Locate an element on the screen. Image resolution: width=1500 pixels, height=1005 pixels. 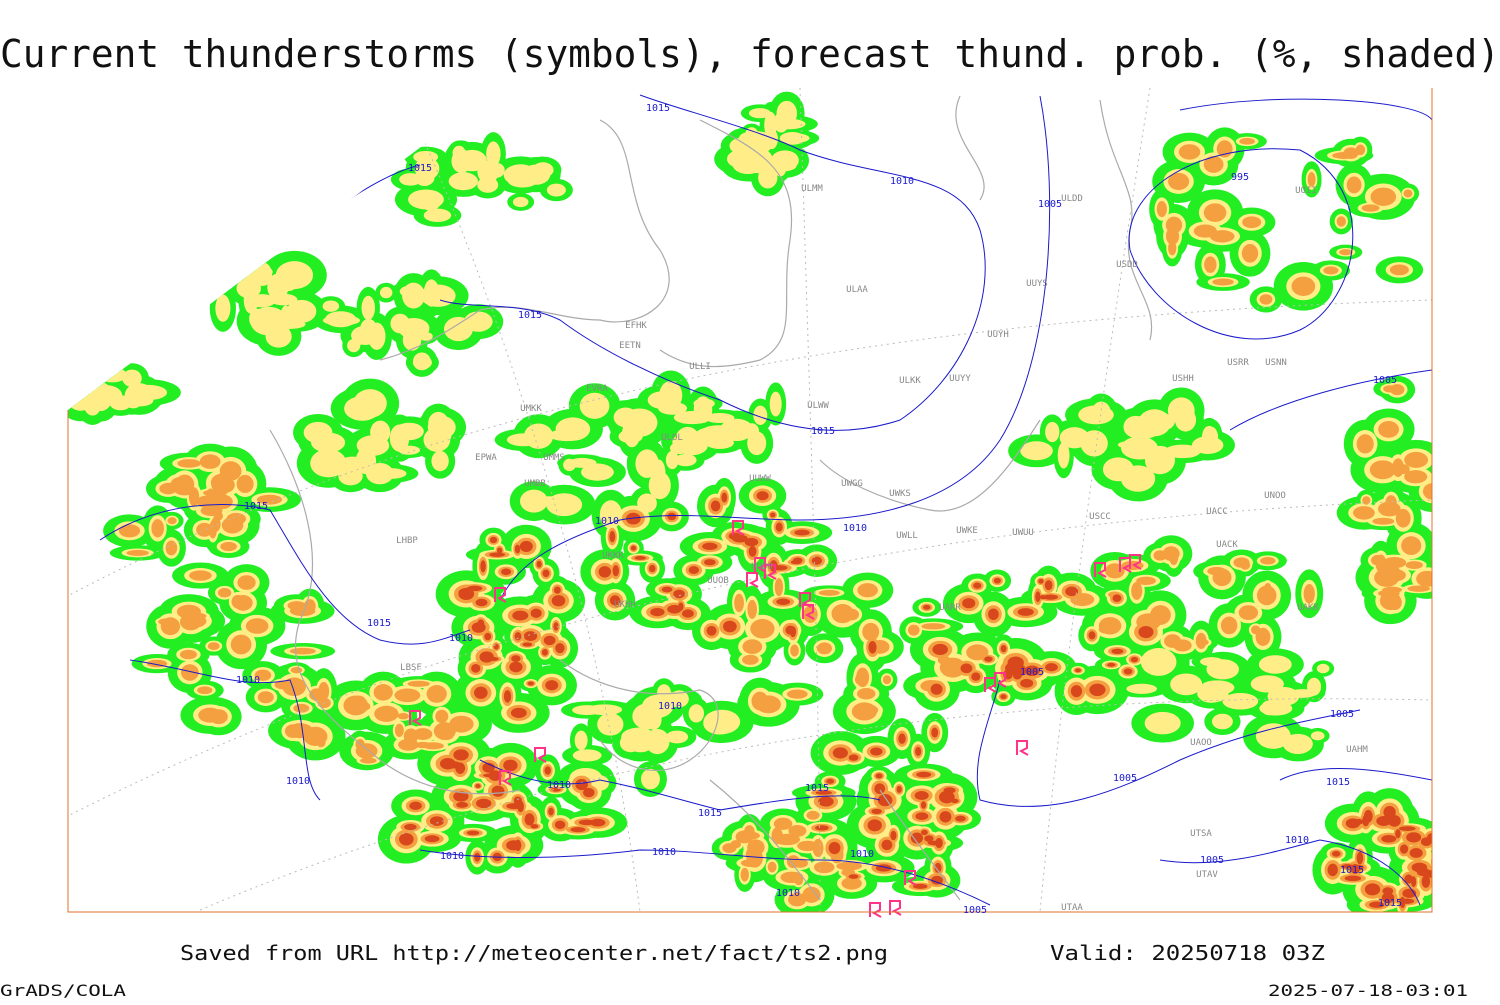
station-label: UARR is located at coordinates (950, 608).